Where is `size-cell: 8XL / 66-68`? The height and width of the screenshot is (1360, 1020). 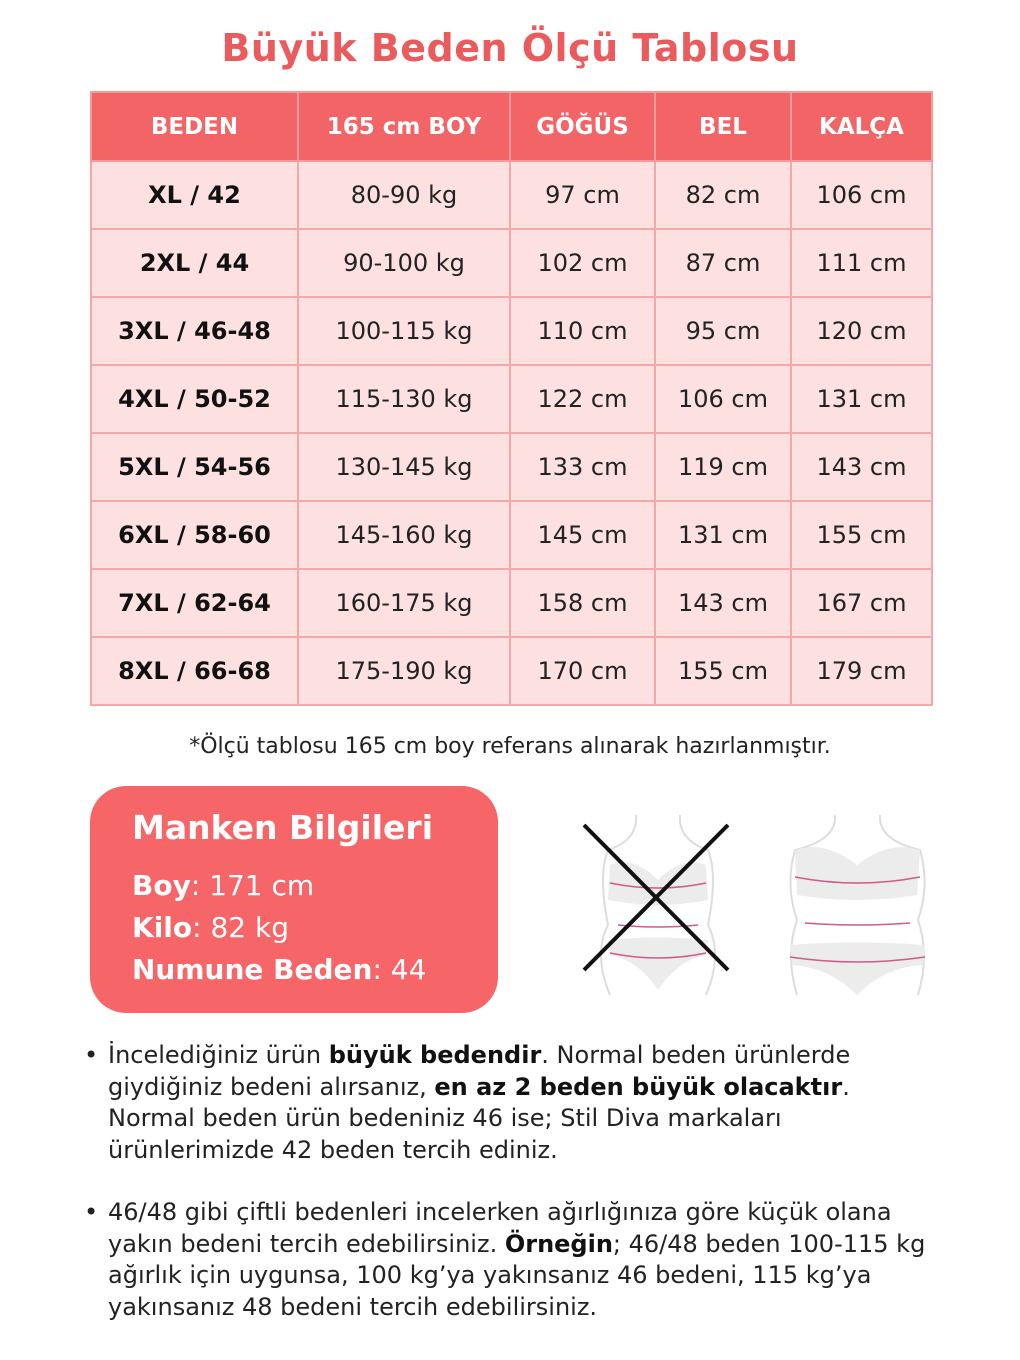 size-cell: 8XL / 66-68 is located at coordinates (194, 671).